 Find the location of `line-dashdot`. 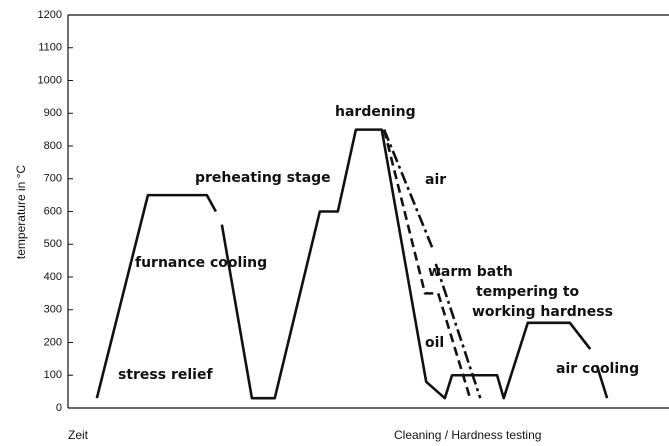

line-dashdot is located at coordinates (432, 264).